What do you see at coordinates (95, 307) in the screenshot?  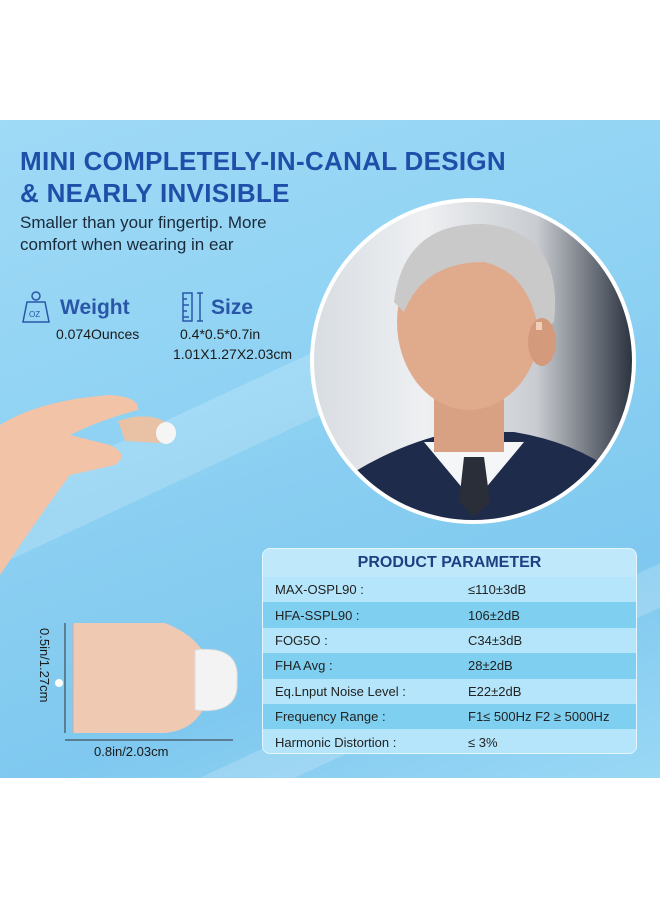 I see `weight-label: Weight` at bounding box center [95, 307].